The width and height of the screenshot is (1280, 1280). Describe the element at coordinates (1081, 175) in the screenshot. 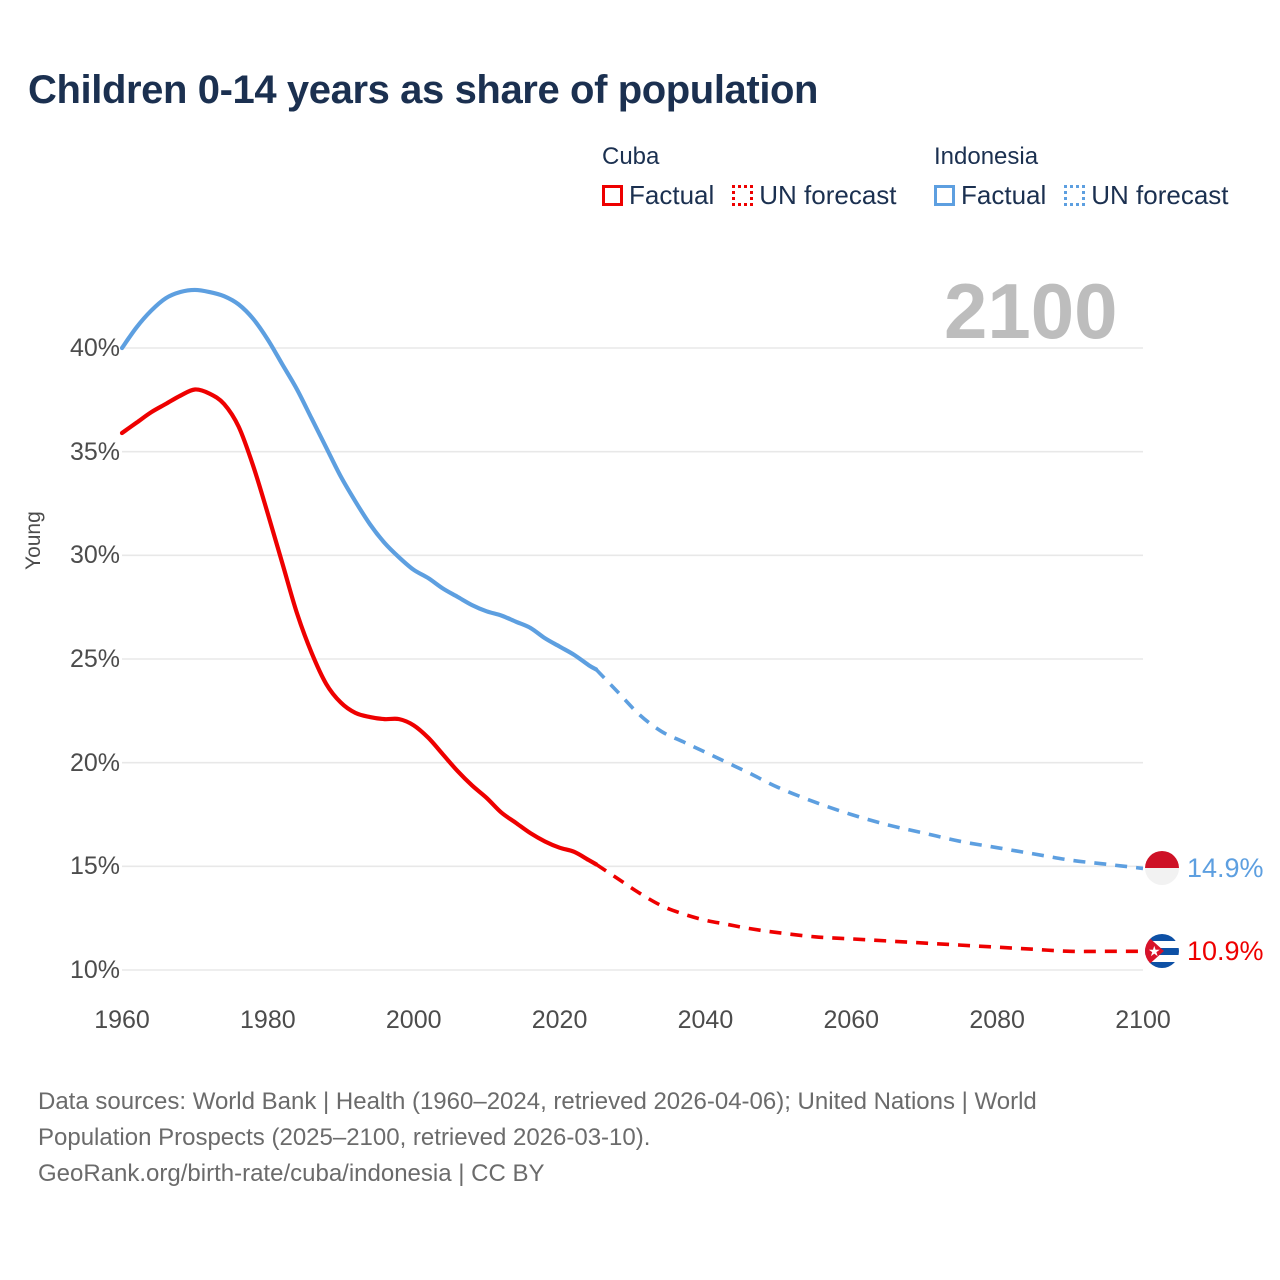

I see `legend-group-indonesia: Indonesia Factual UN forecast` at that location.